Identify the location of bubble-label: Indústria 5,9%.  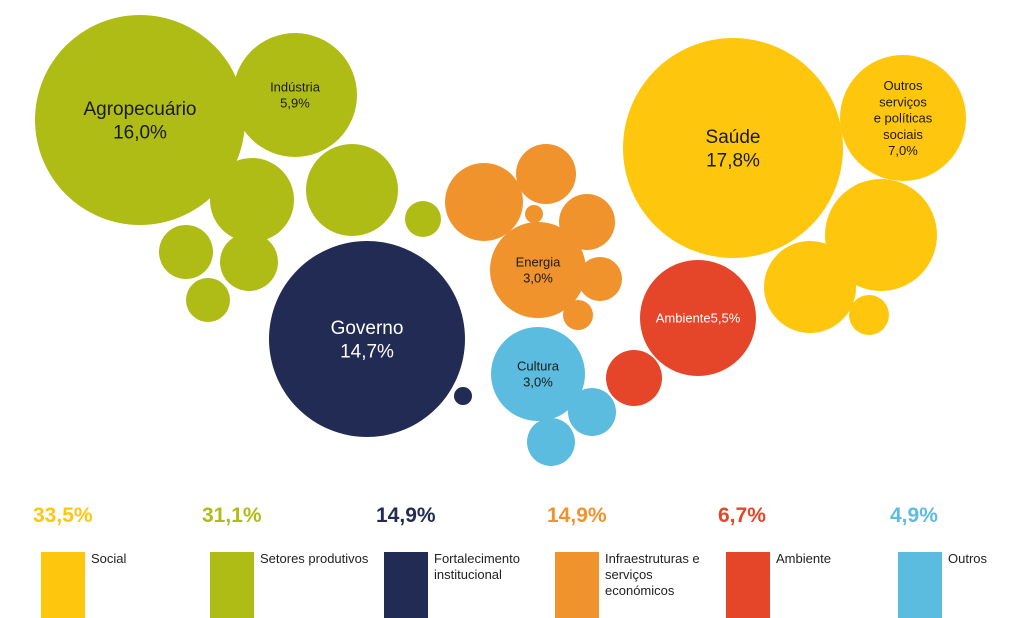
(295, 94).